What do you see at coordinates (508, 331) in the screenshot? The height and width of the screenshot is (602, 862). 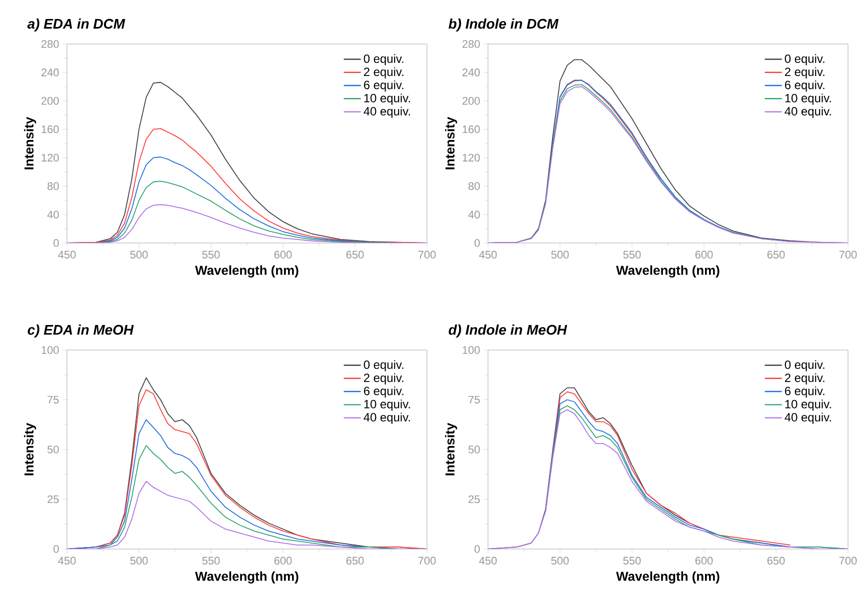 I see `chart-title: d) Indole in MeOH` at bounding box center [508, 331].